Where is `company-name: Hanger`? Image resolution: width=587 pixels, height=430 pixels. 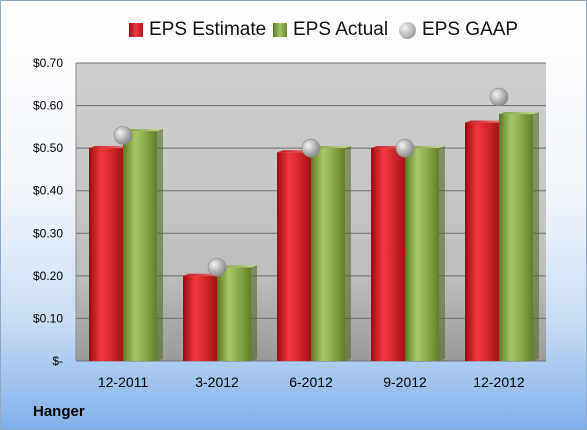
company-name: Hanger is located at coordinates (59, 411).